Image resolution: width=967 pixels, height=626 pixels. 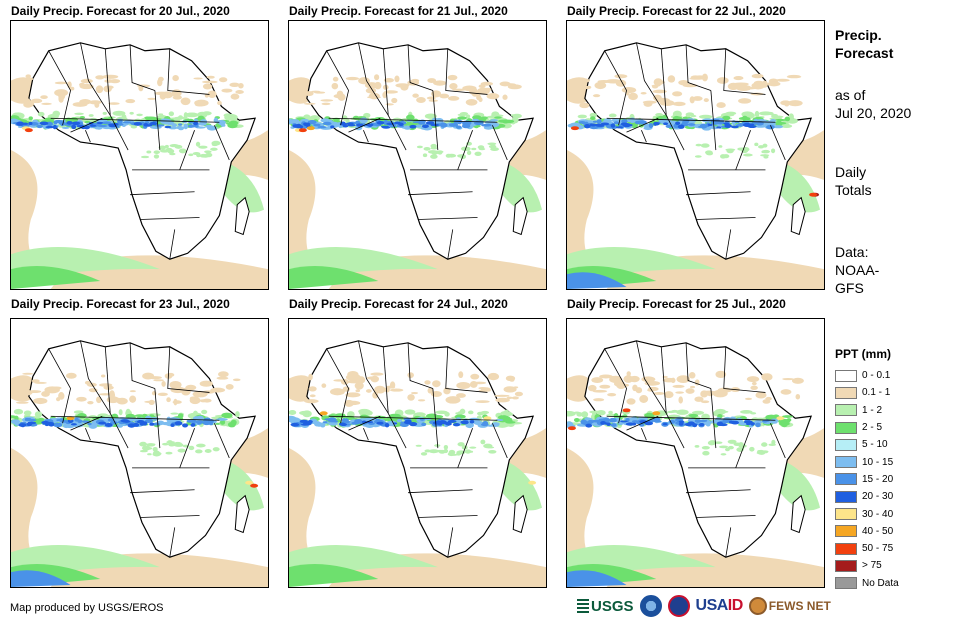 I want to click on legend-item: 20 - 30, so click(x=867, y=496).